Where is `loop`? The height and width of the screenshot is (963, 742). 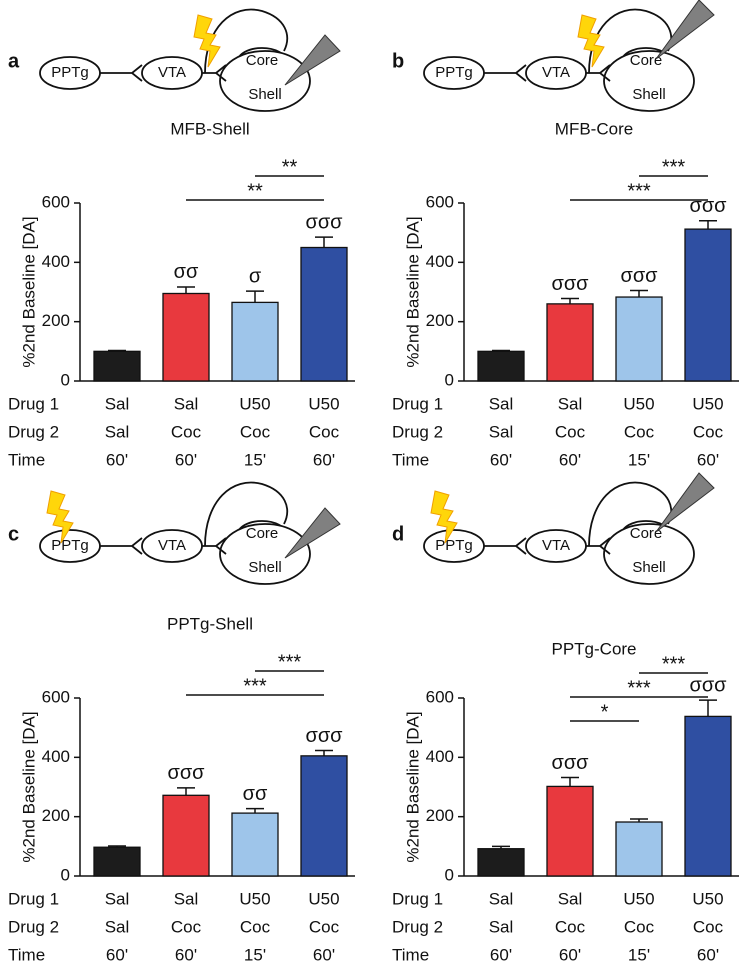 loop is located at coordinates (630, 514).